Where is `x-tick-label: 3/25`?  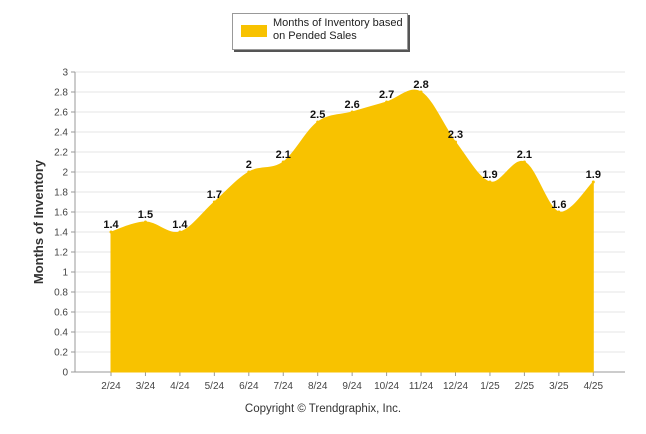
x-tick-label: 3/25 is located at coordinates (559, 386).